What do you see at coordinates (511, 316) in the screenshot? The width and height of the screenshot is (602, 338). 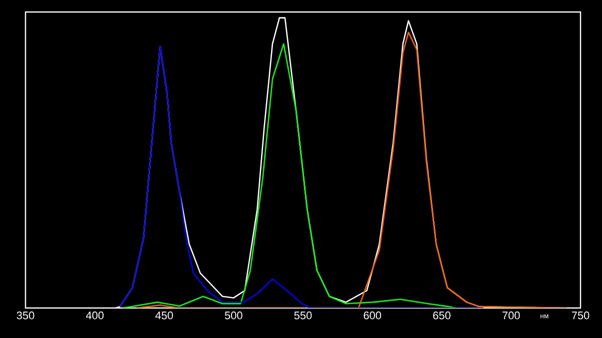 I see `x-tick-label: 700` at bounding box center [511, 316].